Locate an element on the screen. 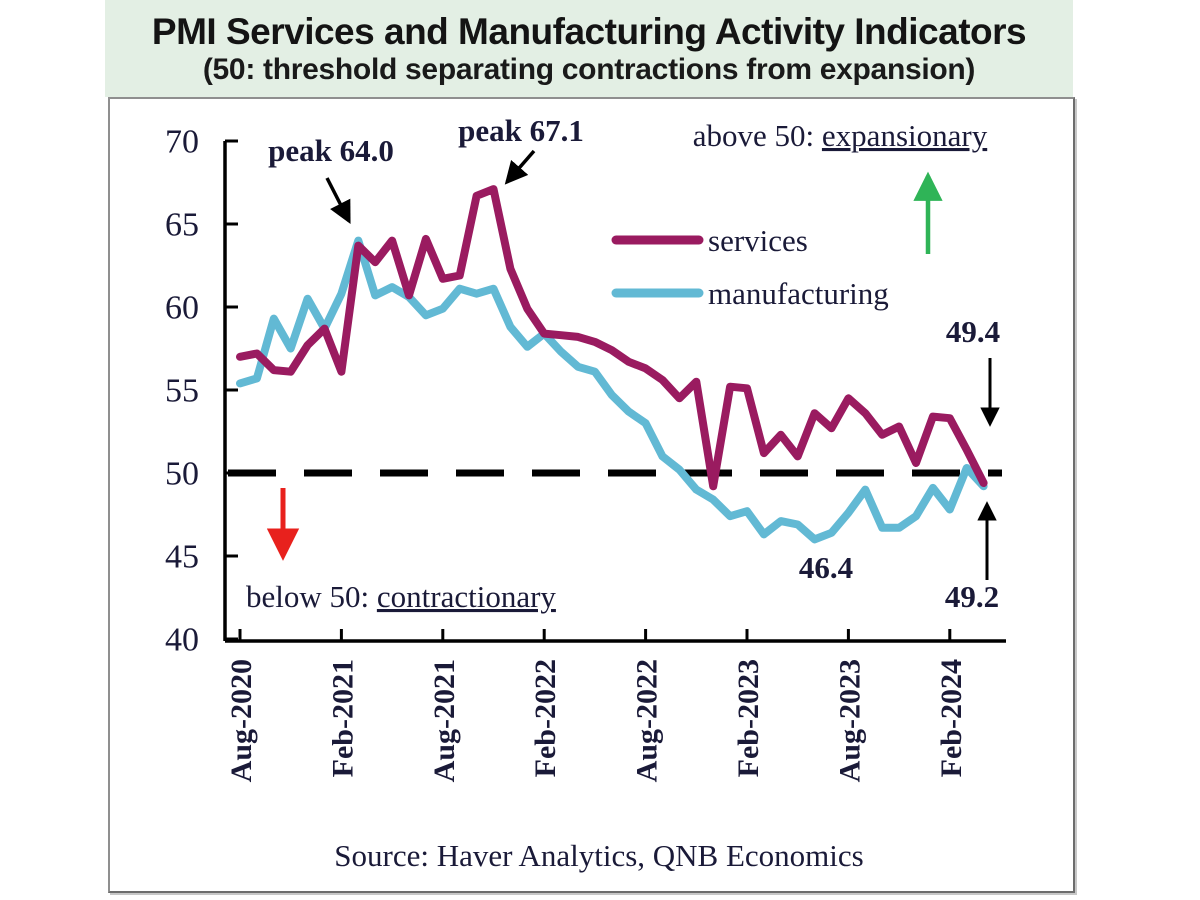 This screenshot has width=1200, height=900. below-50-label: below 50: contractionary is located at coordinates (401, 596).